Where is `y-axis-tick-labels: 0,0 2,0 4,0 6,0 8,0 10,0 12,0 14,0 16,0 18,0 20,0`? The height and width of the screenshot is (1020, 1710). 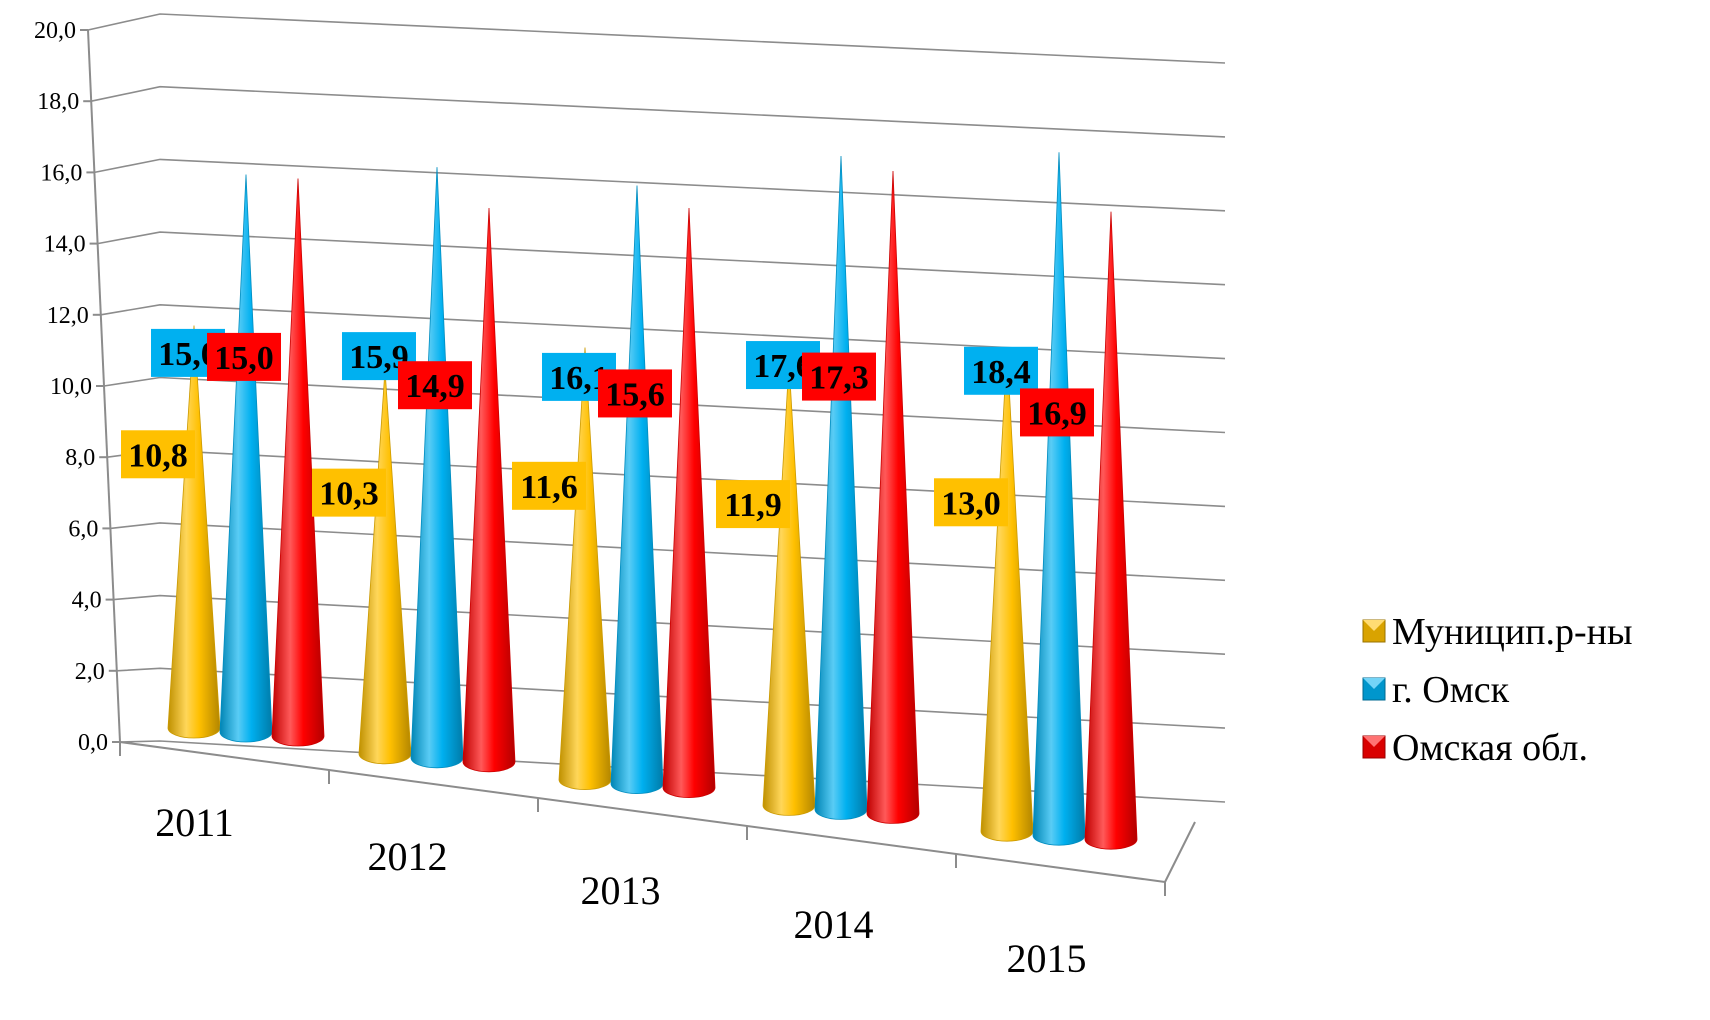
y-axis-tick-labels: 0,0 2,0 4,0 6,0 8,0 10,0 12,0 14,0 16,0 18,0 20,0 is located at coordinates (71, 387).